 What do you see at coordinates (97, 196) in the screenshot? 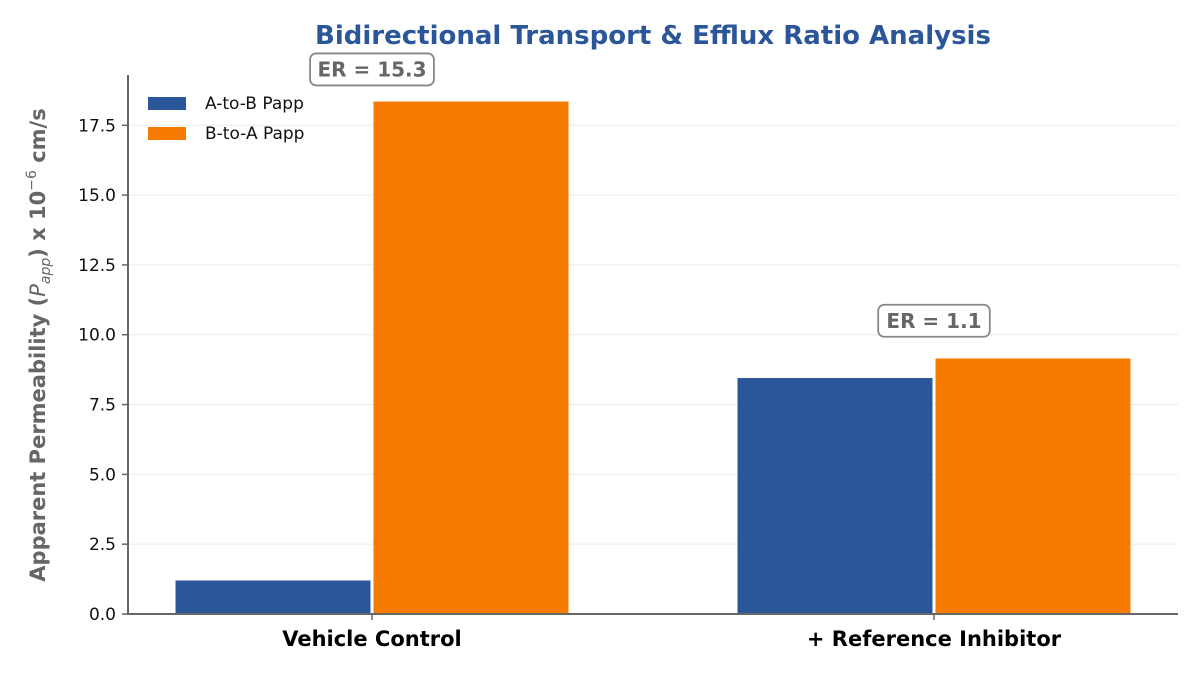
I see `y-tick-label: 15.0` at bounding box center [97, 196].